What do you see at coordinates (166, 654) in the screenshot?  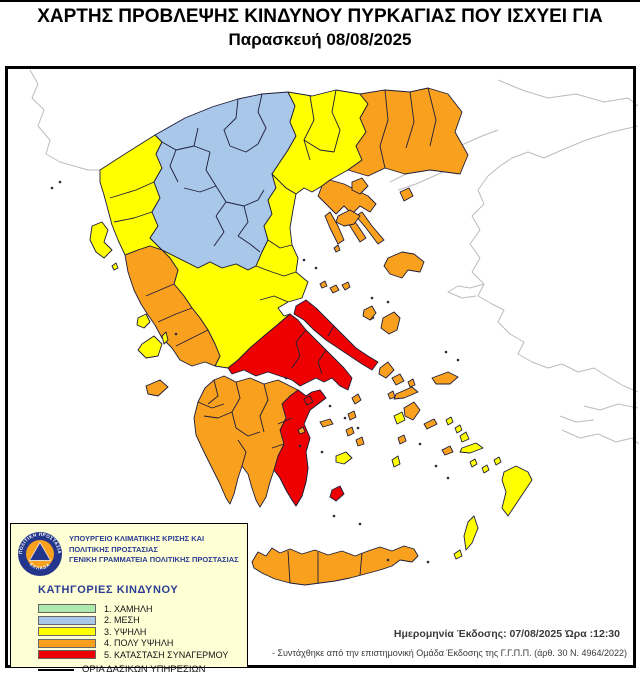 I see `legend-label-level-5: 5. ΚΑΤΑΣΤΑΣΗ ΣΥΝΑΓΕΡΜΟΥ` at bounding box center [166, 654].